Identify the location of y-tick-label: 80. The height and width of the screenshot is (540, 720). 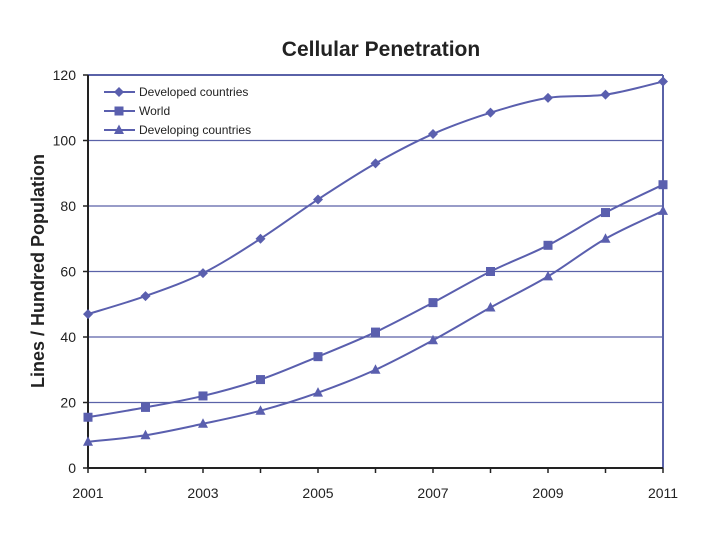
(68, 206).